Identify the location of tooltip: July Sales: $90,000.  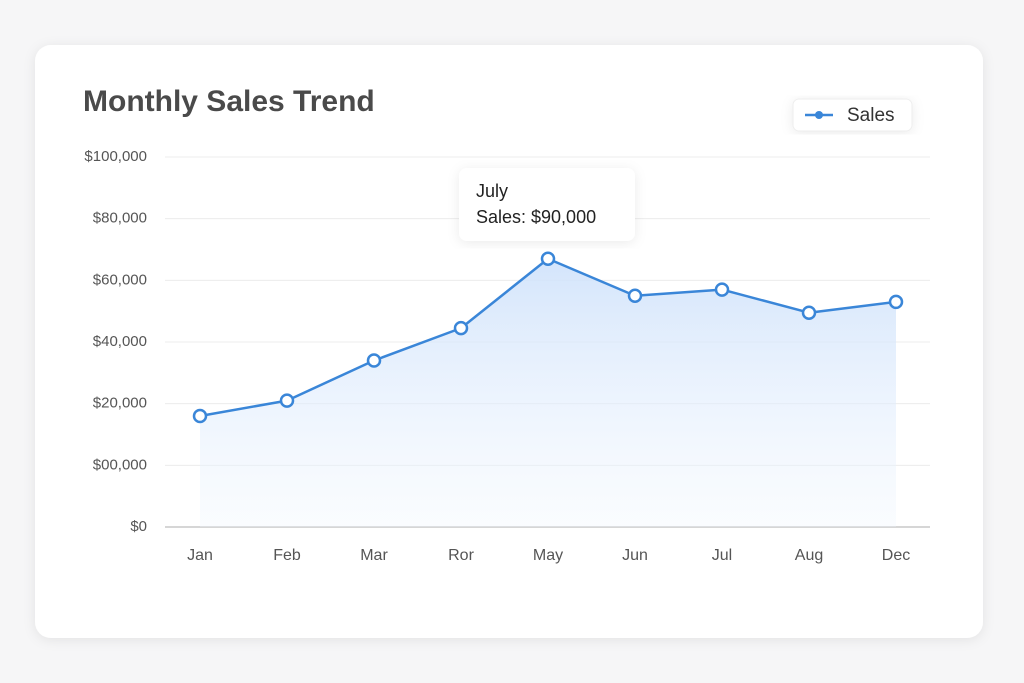
(547, 204).